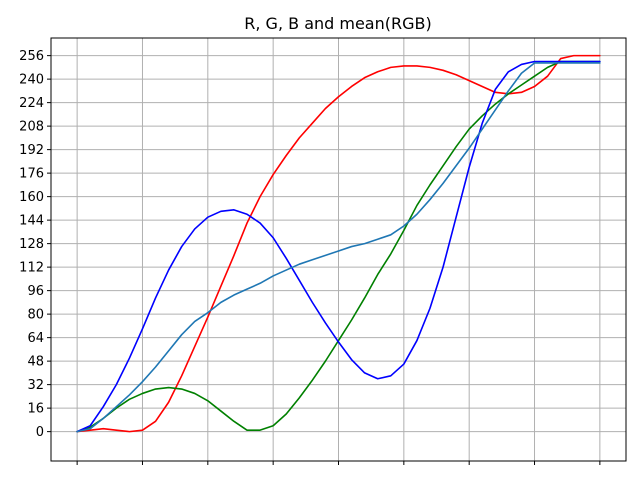 The width and height of the screenshot is (640, 480). Describe the element at coordinates (31, 127) in the screenshot. I see `y-tick-label: 208` at that location.